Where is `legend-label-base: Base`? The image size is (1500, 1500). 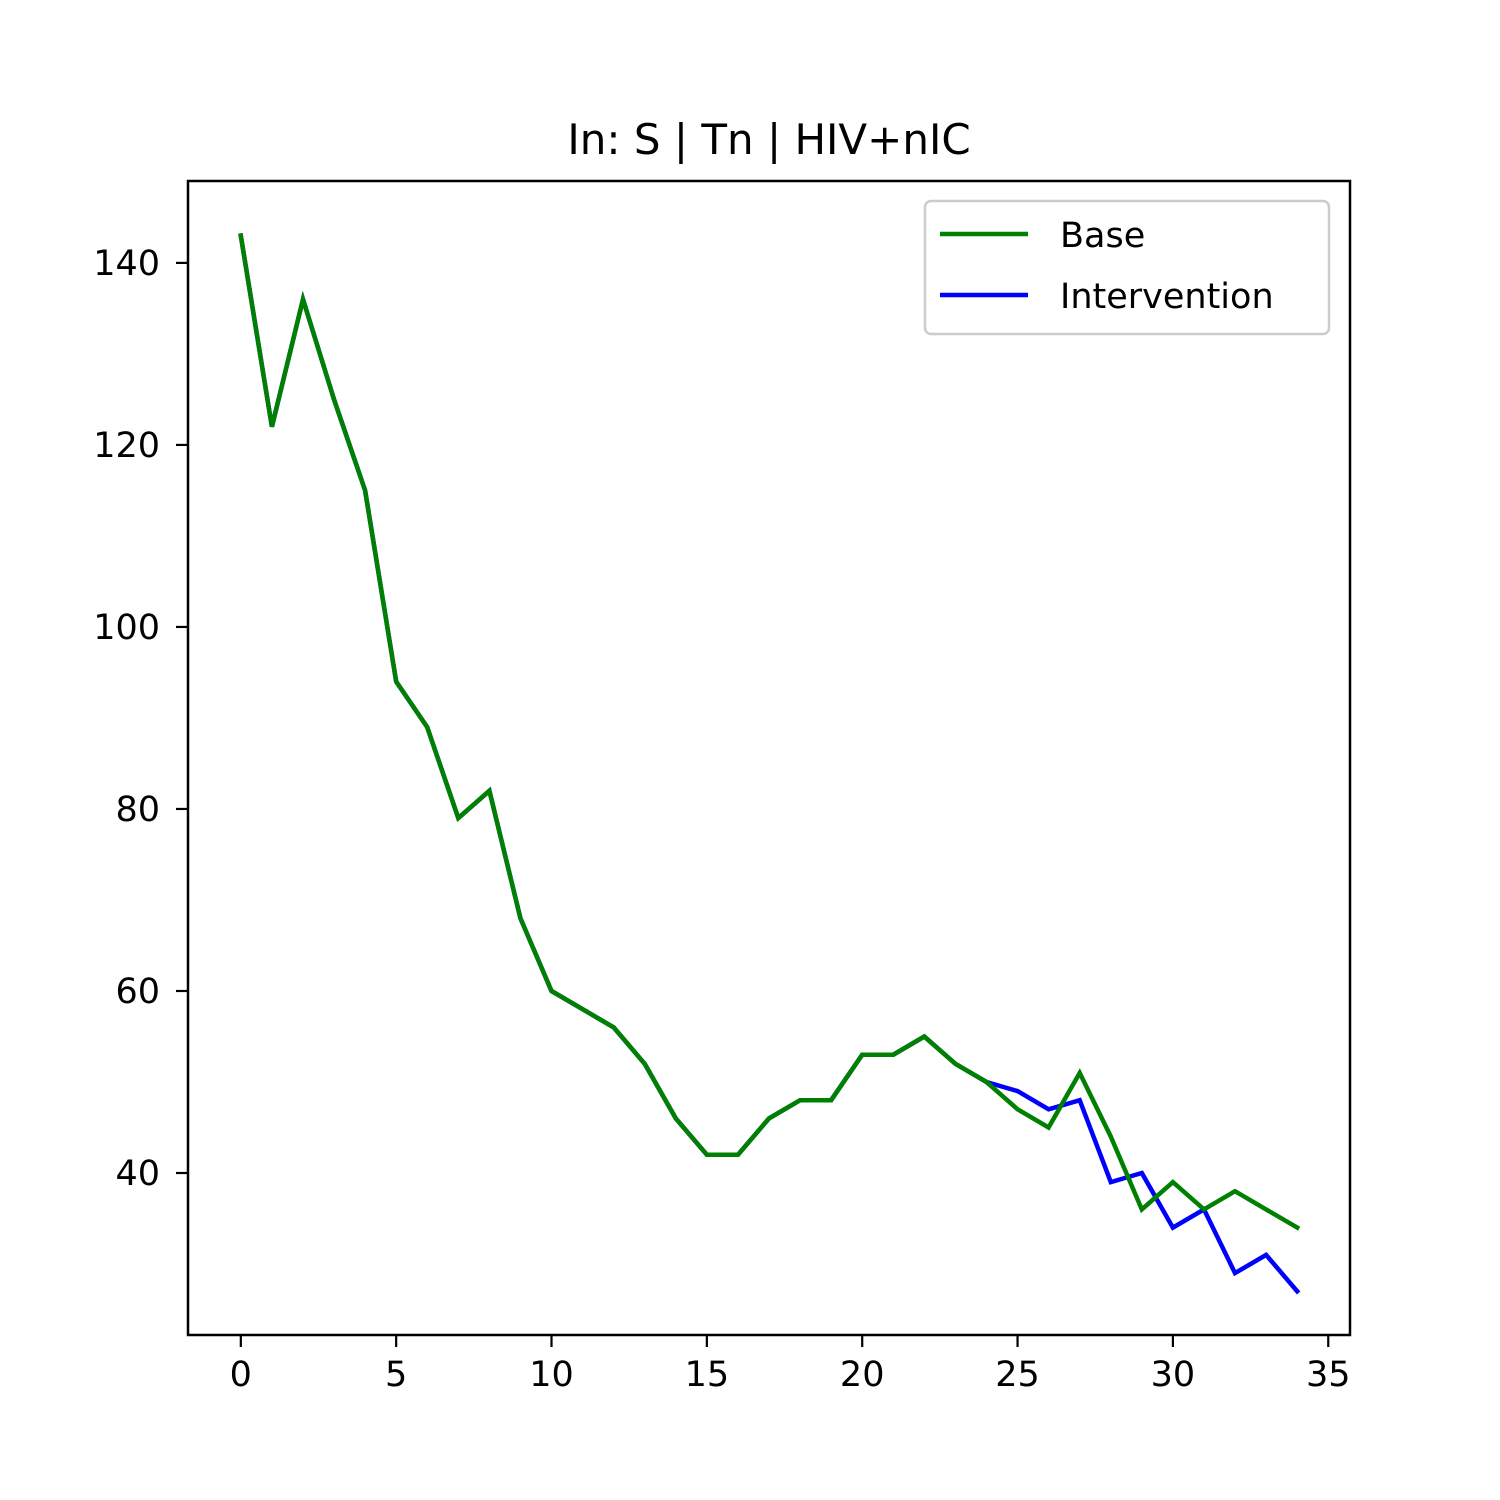 legend-label-base: Base is located at coordinates (1102, 236).